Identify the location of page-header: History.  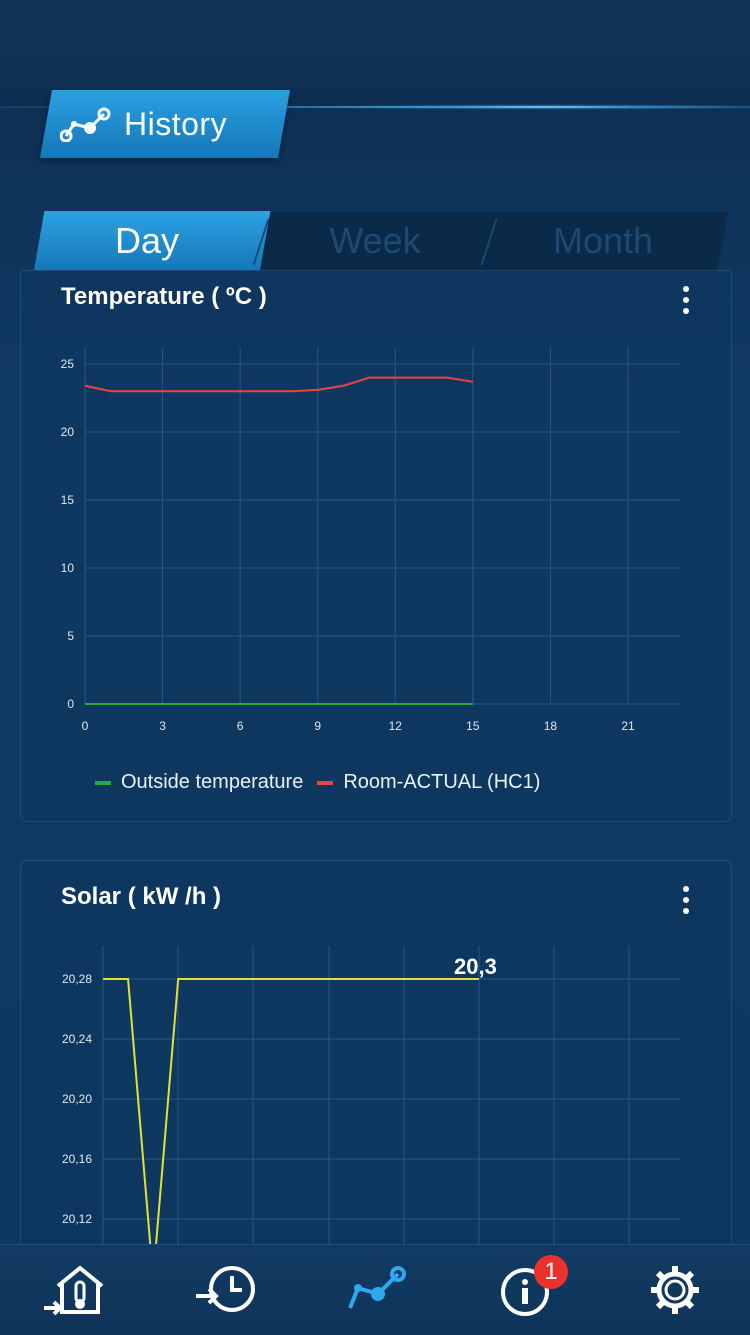
(143, 124).